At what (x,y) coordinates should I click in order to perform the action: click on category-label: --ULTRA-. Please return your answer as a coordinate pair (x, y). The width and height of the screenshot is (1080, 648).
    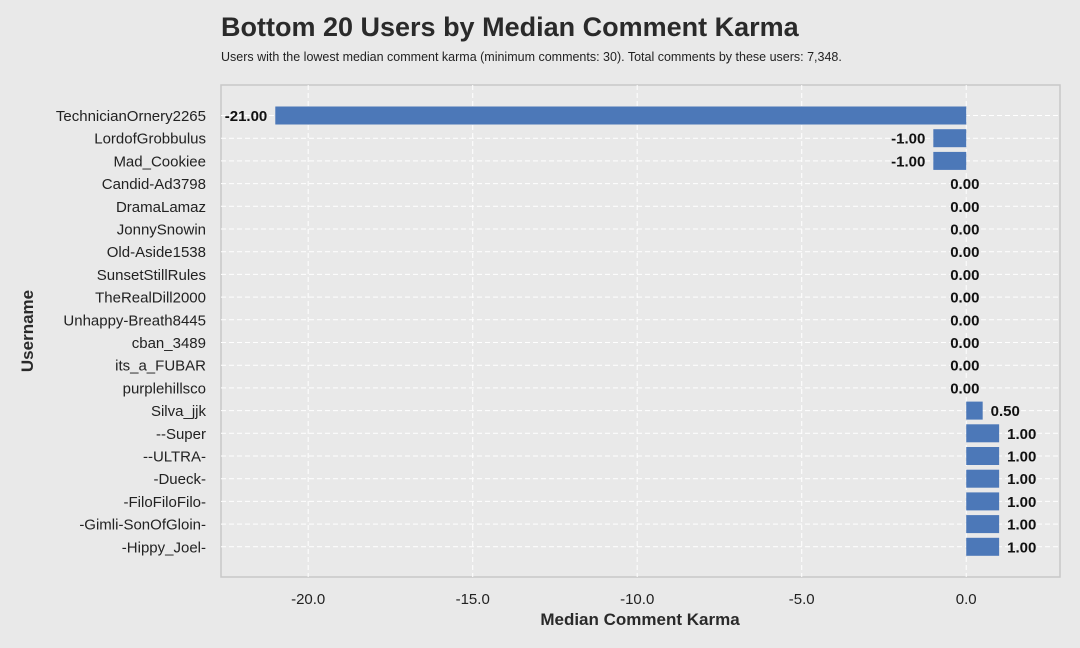
    Looking at the image, I should click on (174, 457).